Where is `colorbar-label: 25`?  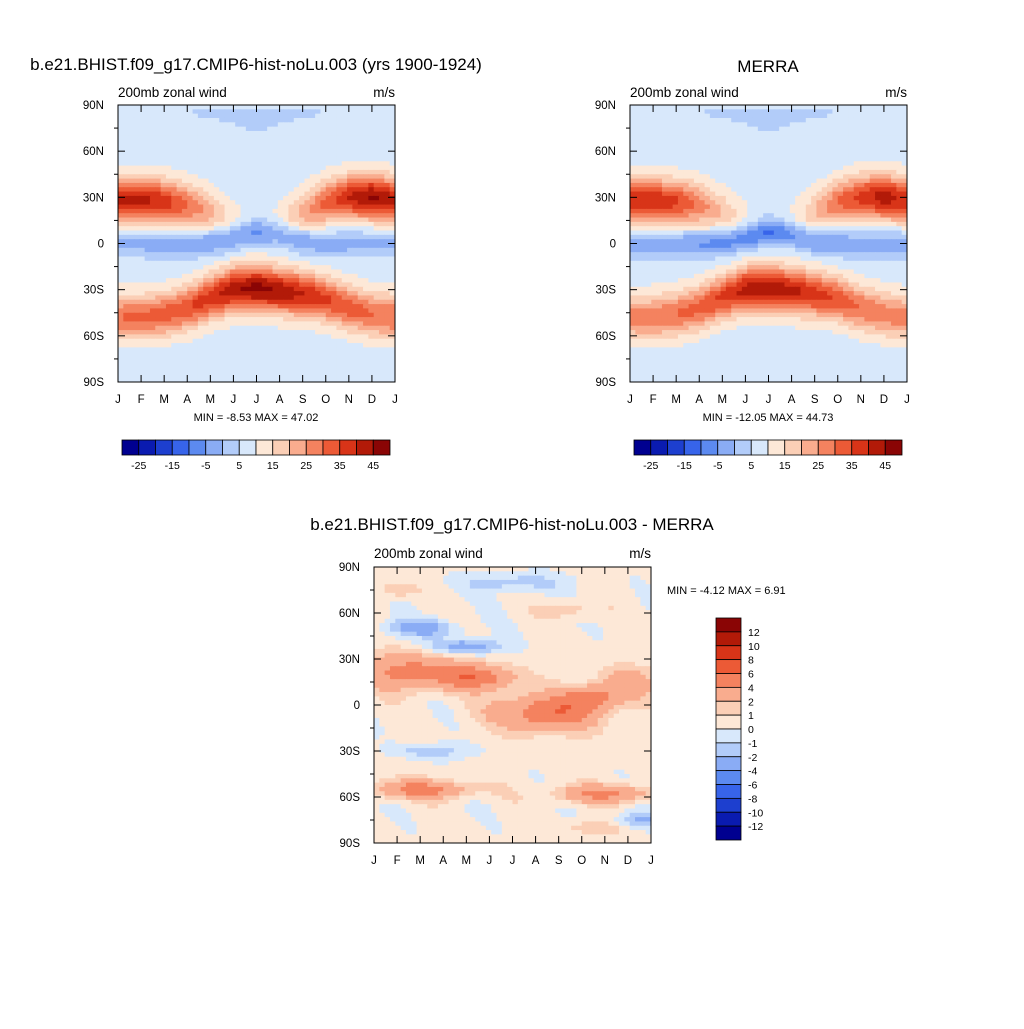
colorbar-label: 25 is located at coordinates (306, 466).